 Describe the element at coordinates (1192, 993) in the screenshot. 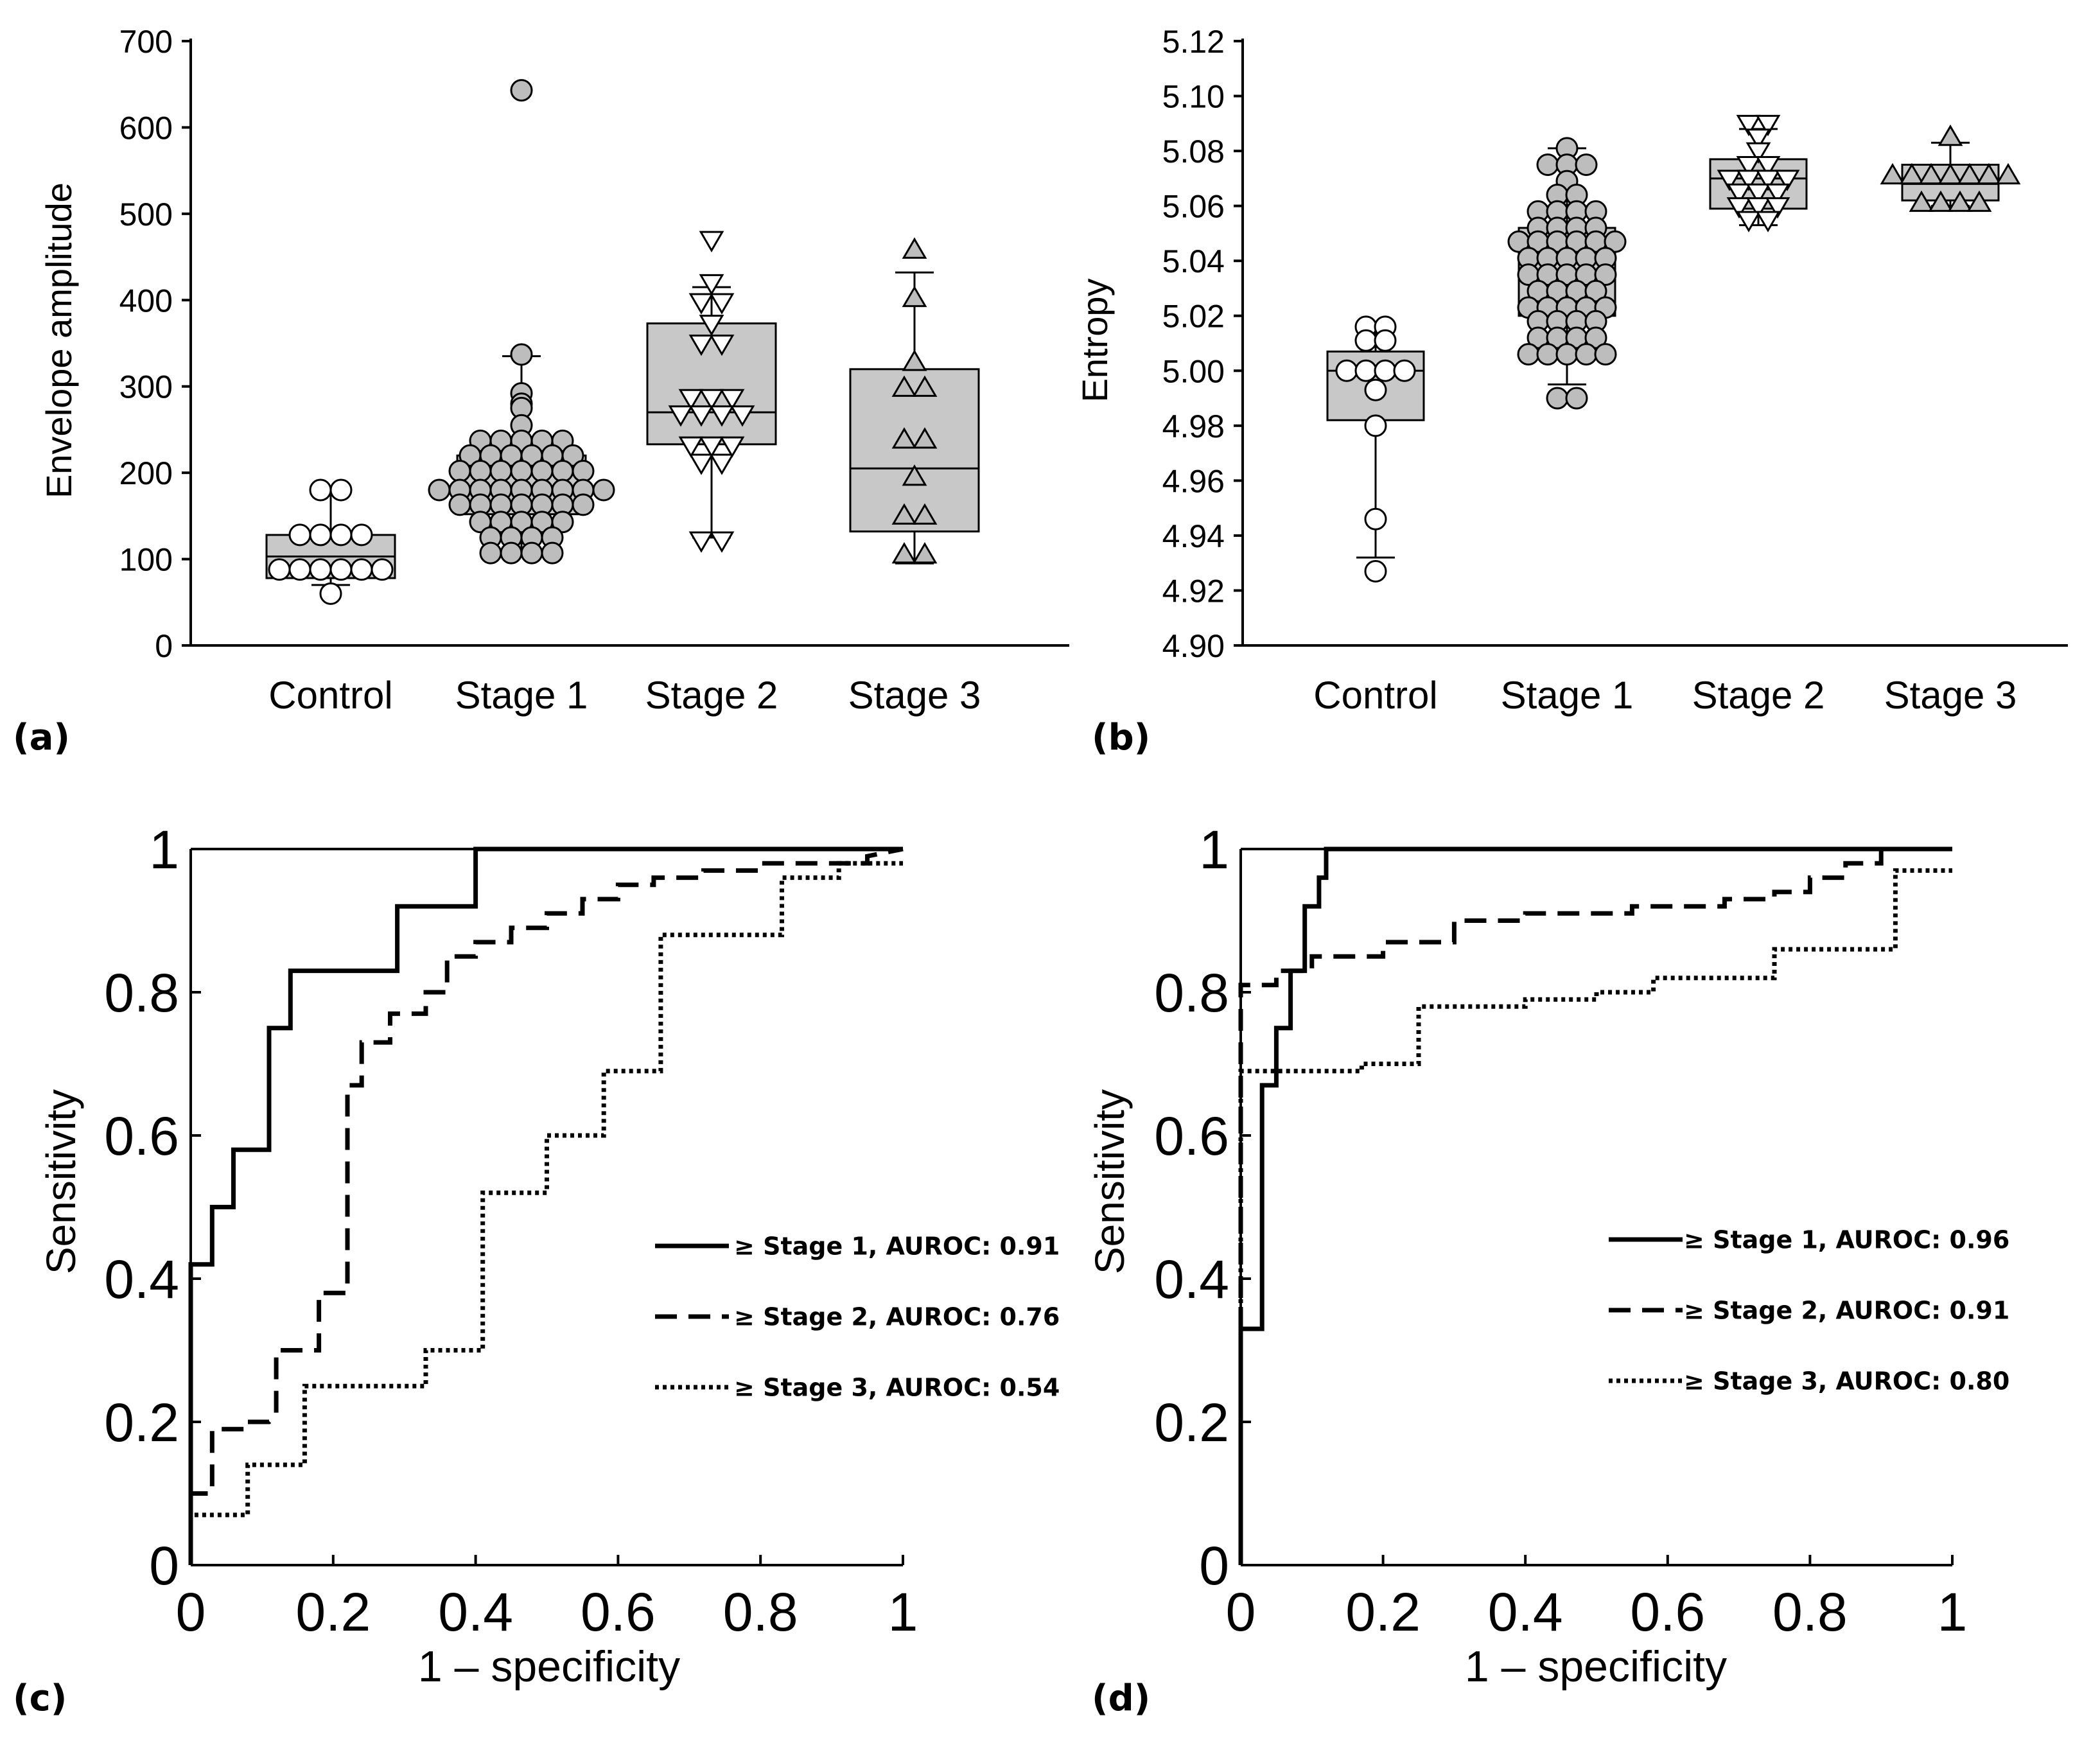

I see `y-tick-label: 0.8` at that location.